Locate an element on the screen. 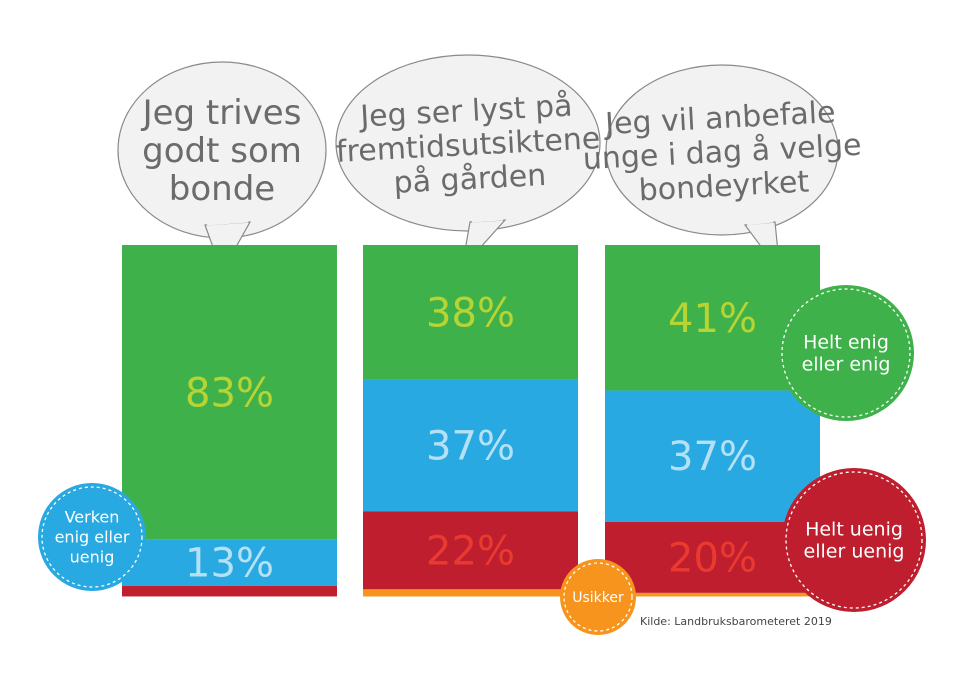  legend-label-agree-line-2: eller enig is located at coordinates (846, 365).